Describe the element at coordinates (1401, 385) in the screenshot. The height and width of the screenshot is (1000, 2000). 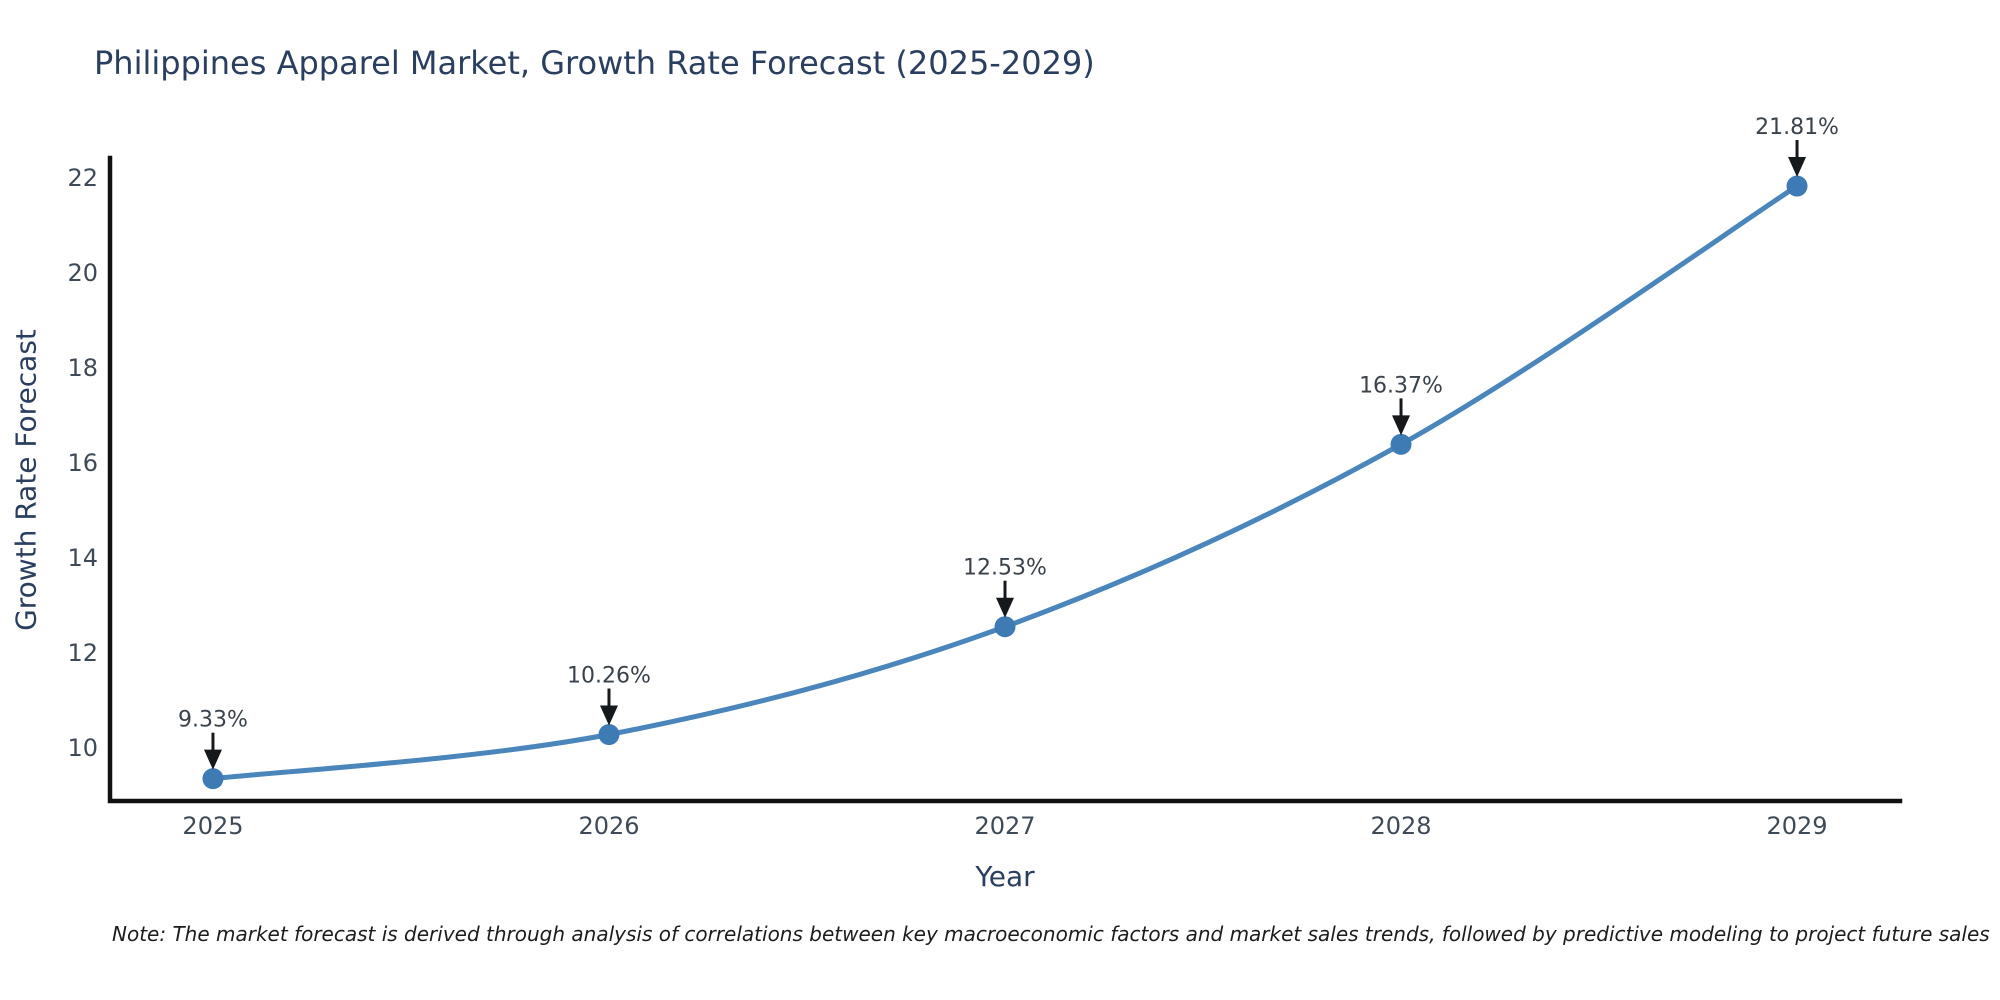
I see `annotation-label: 16.37%` at that location.